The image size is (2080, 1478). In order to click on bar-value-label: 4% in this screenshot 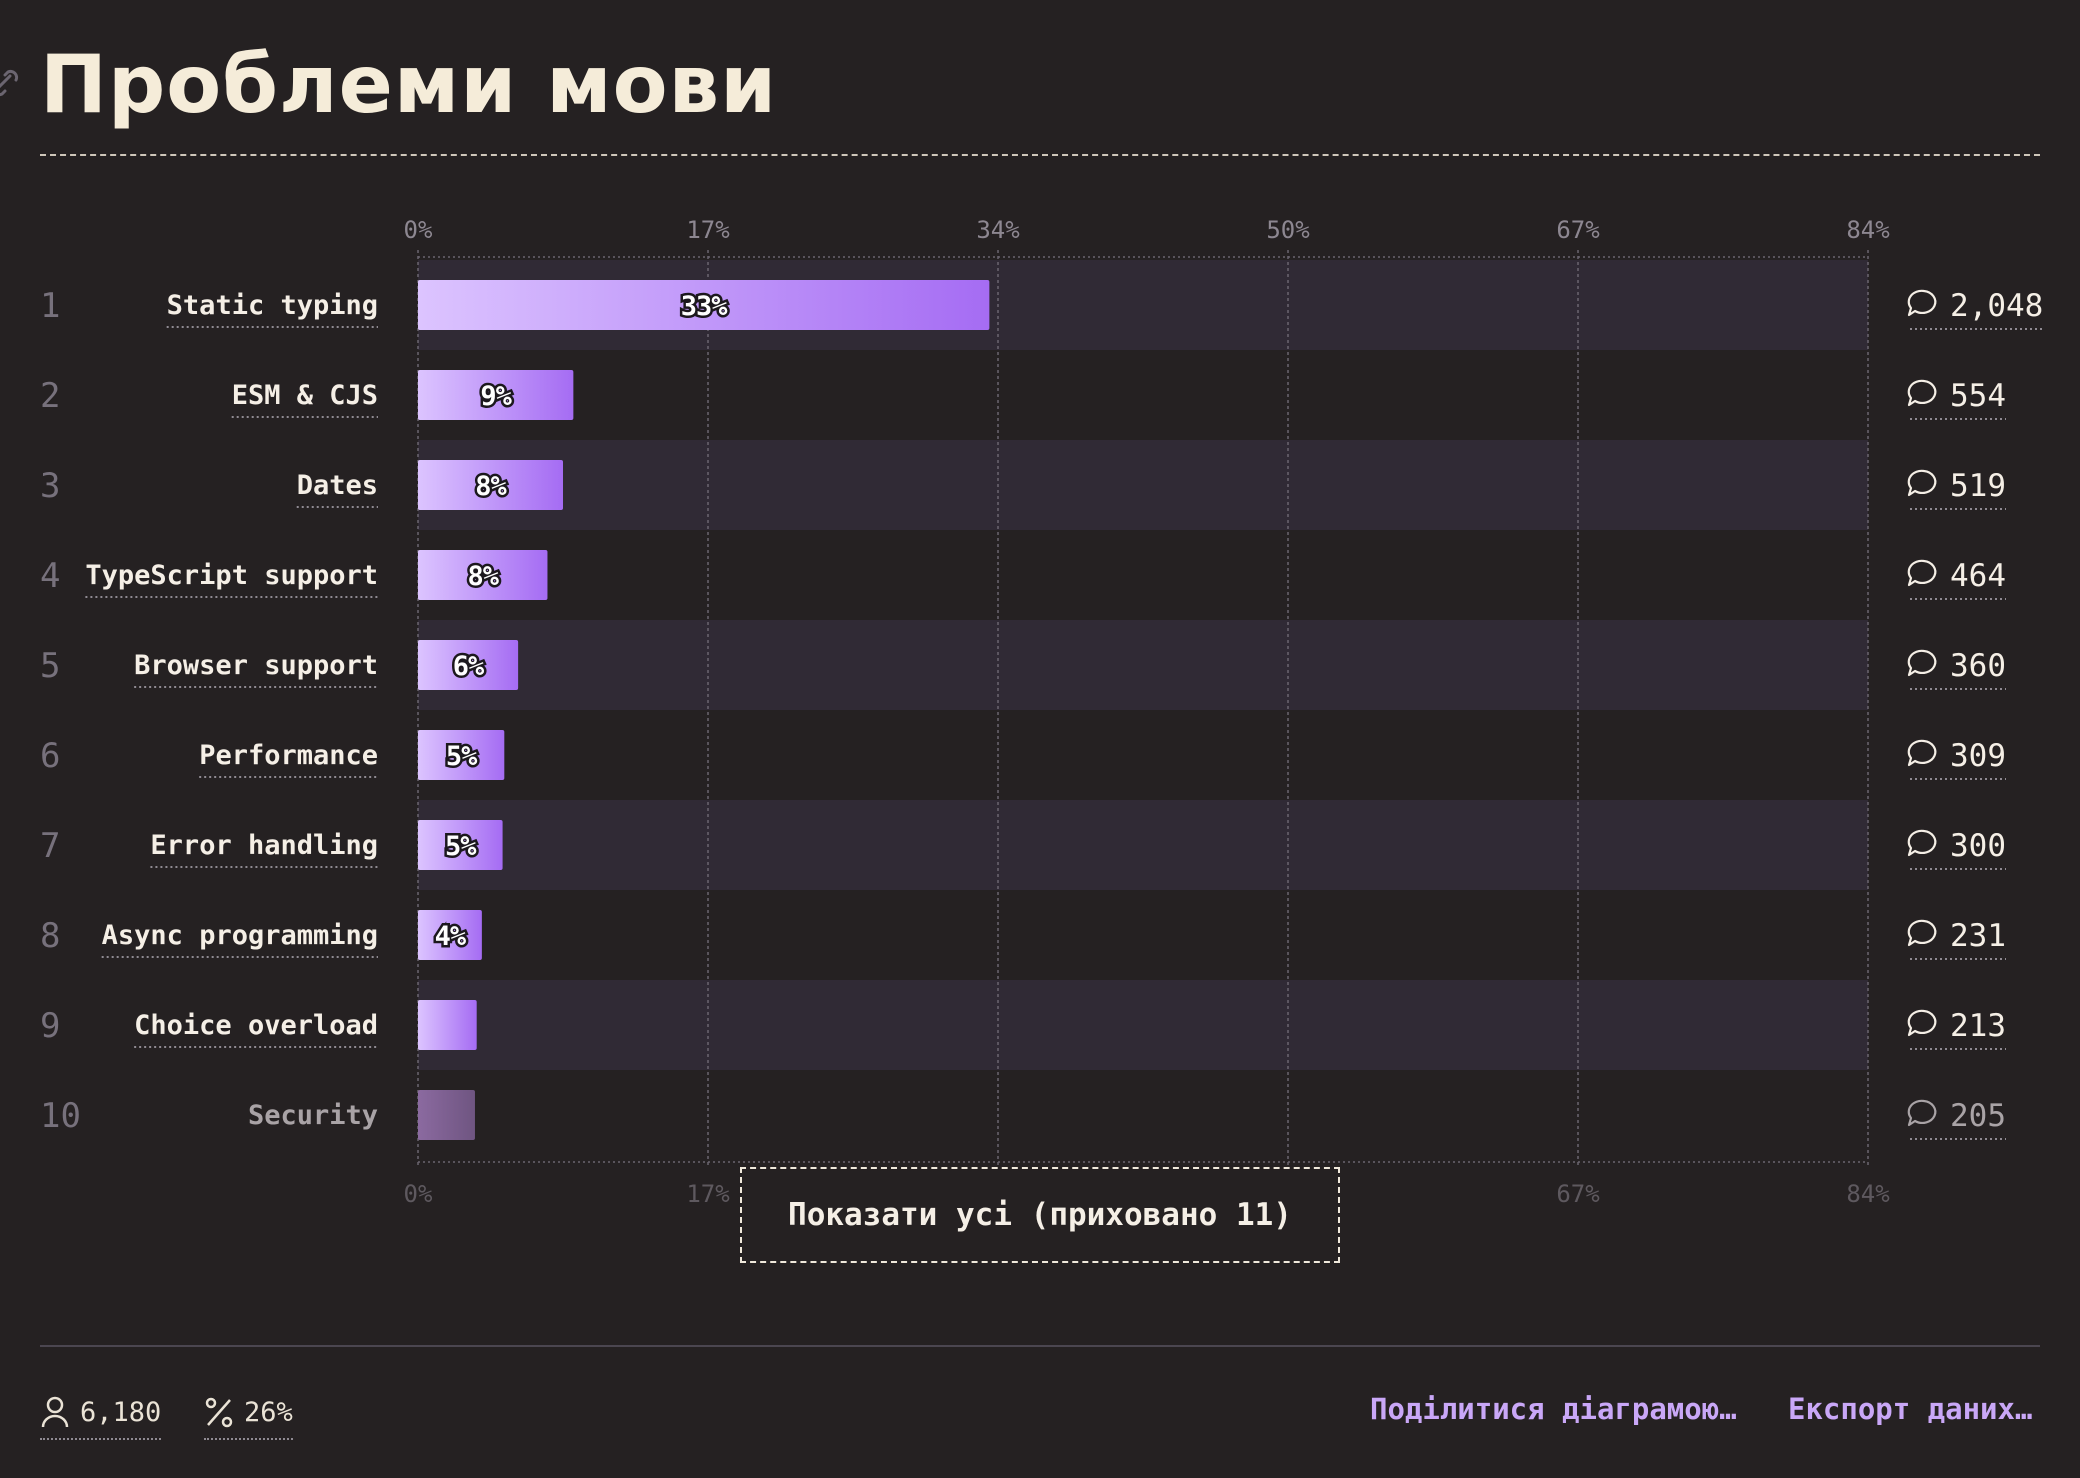, I will do `click(451, 936)`.